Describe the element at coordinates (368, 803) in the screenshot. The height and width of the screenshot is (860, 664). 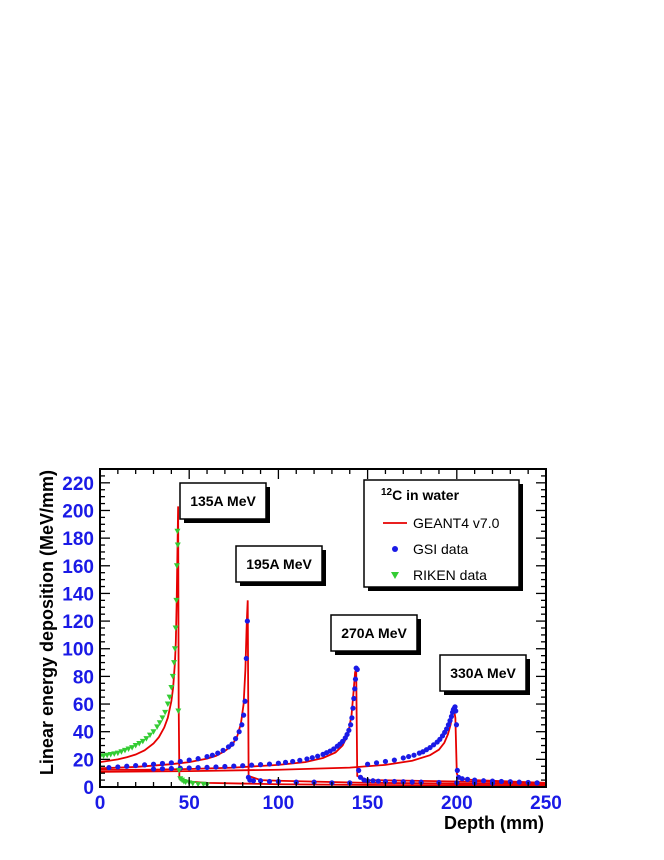
I see `x-tick-label: 150` at that location.